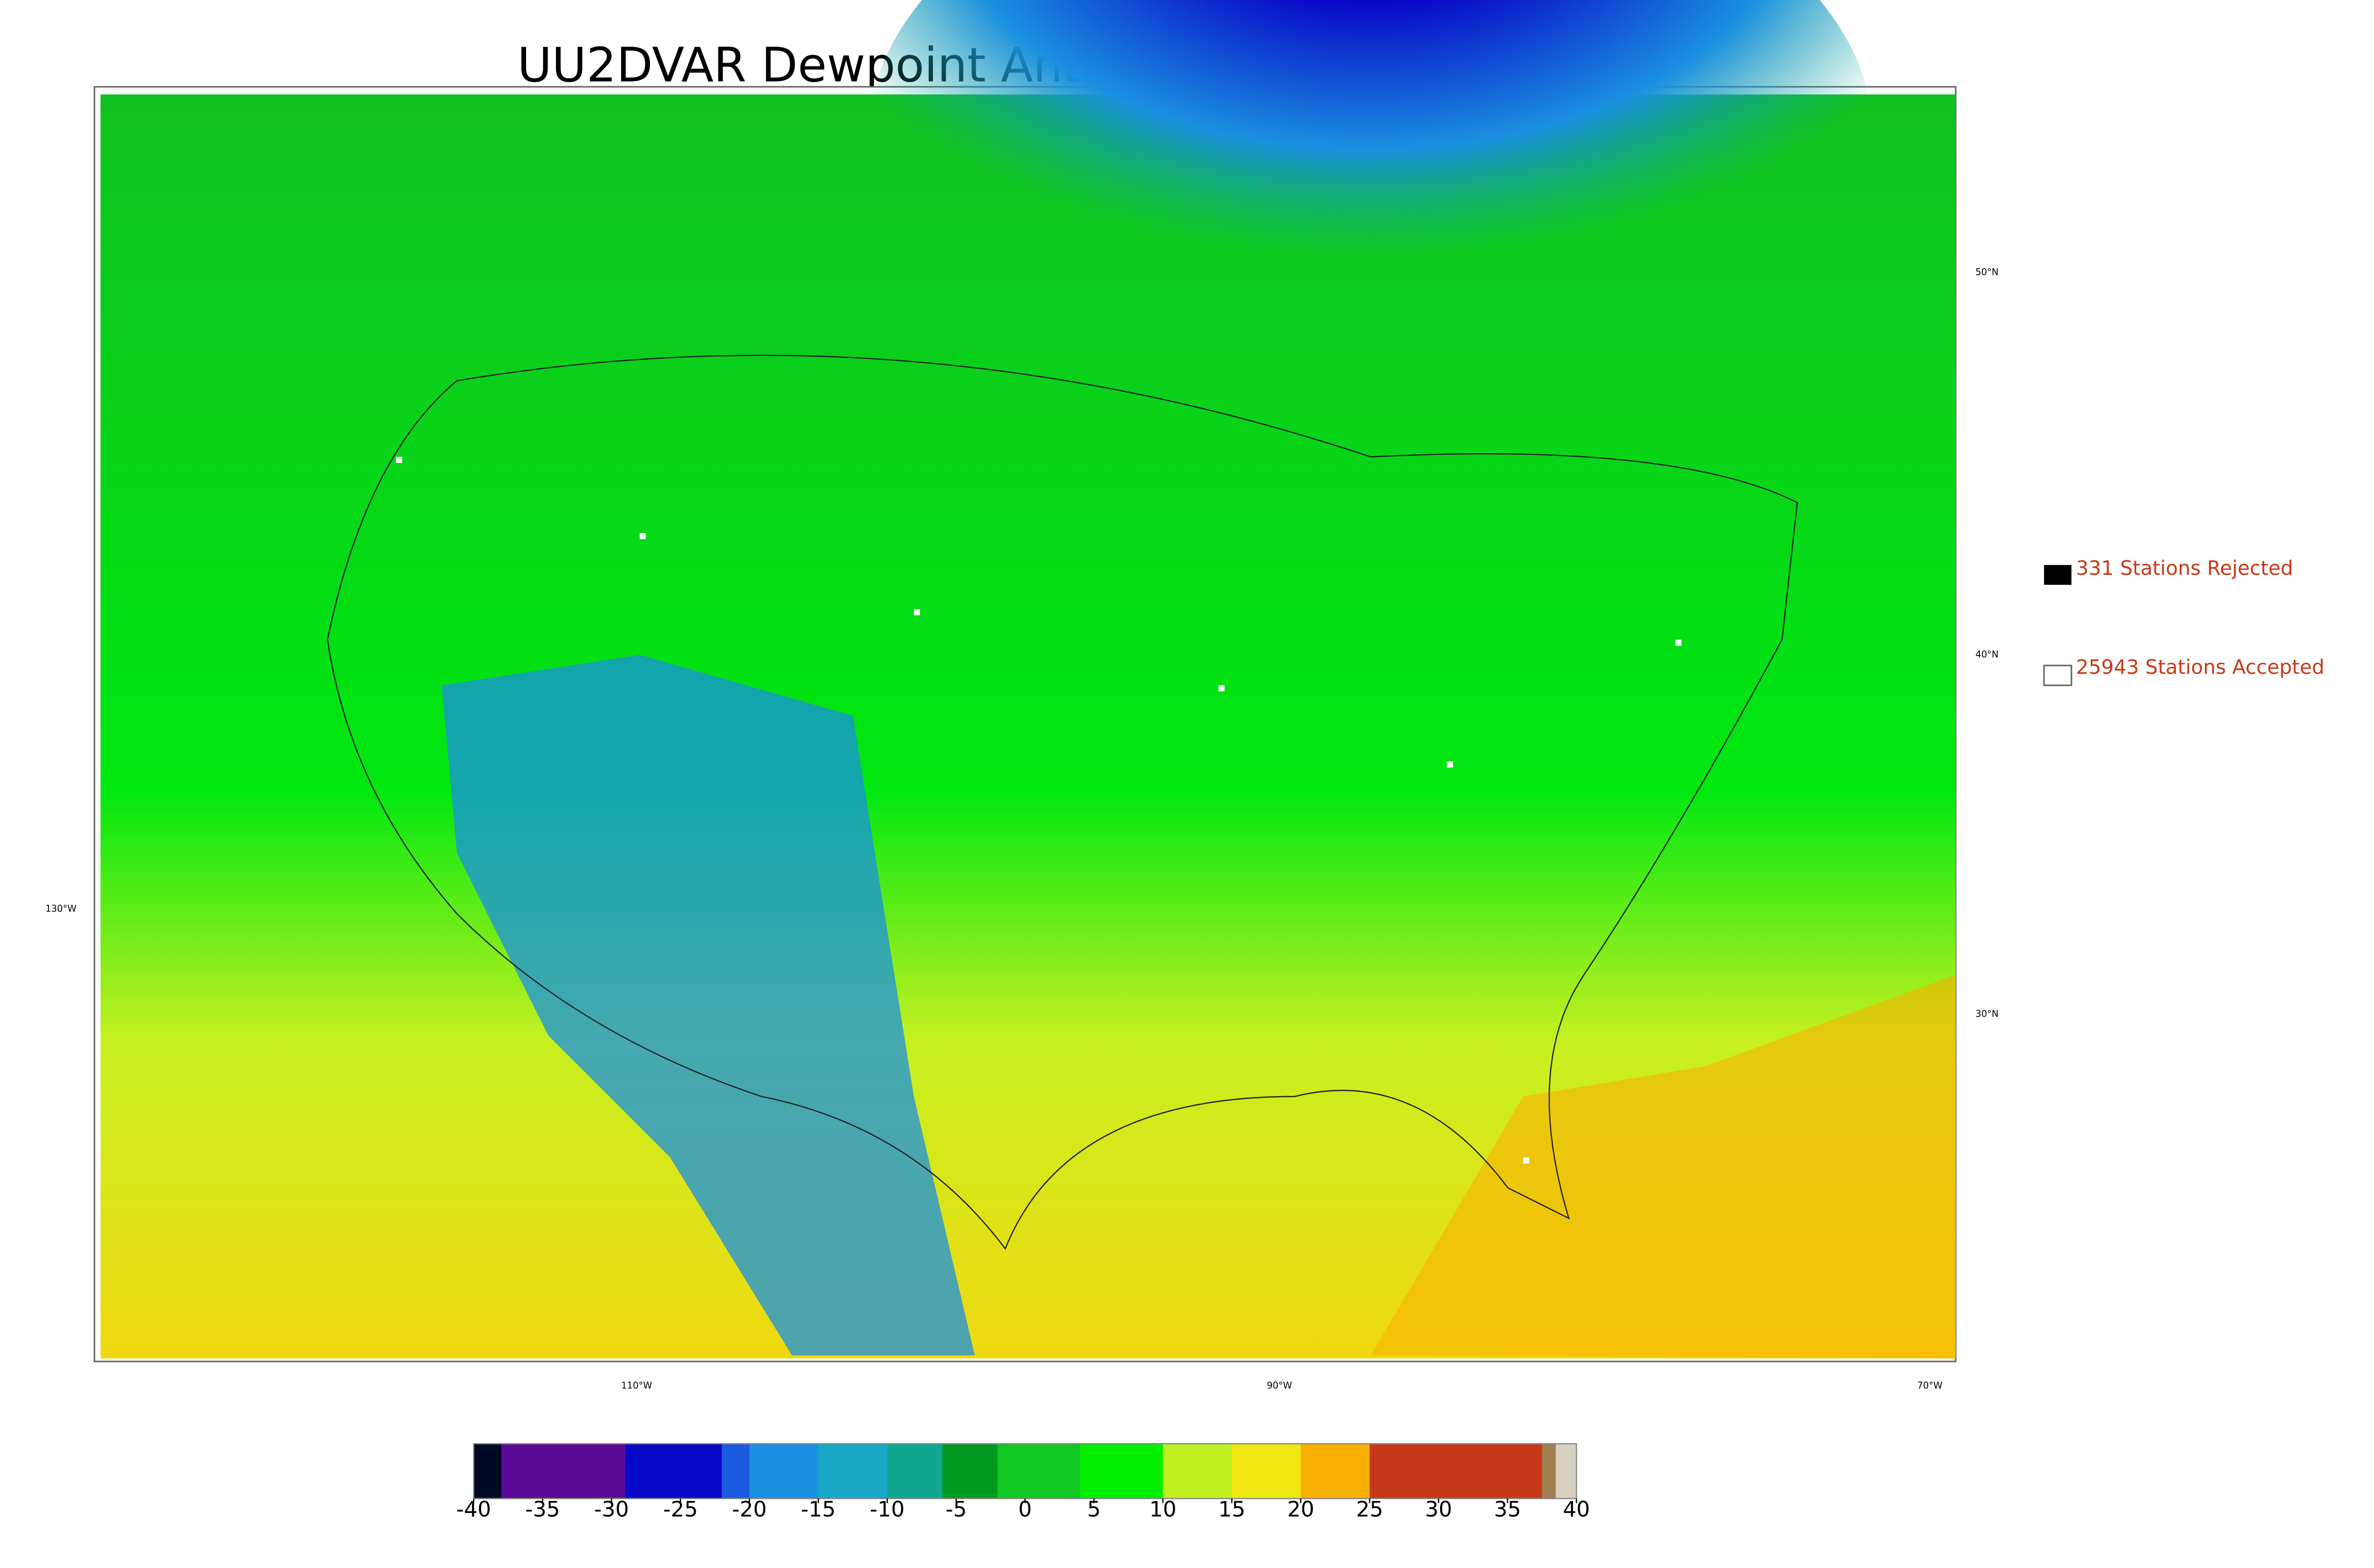 The image size is (2374, 1568). Describe the element at coordinates (611, 1508) in the screenshot. I see `colorbar-tick-label: -30` at that location.